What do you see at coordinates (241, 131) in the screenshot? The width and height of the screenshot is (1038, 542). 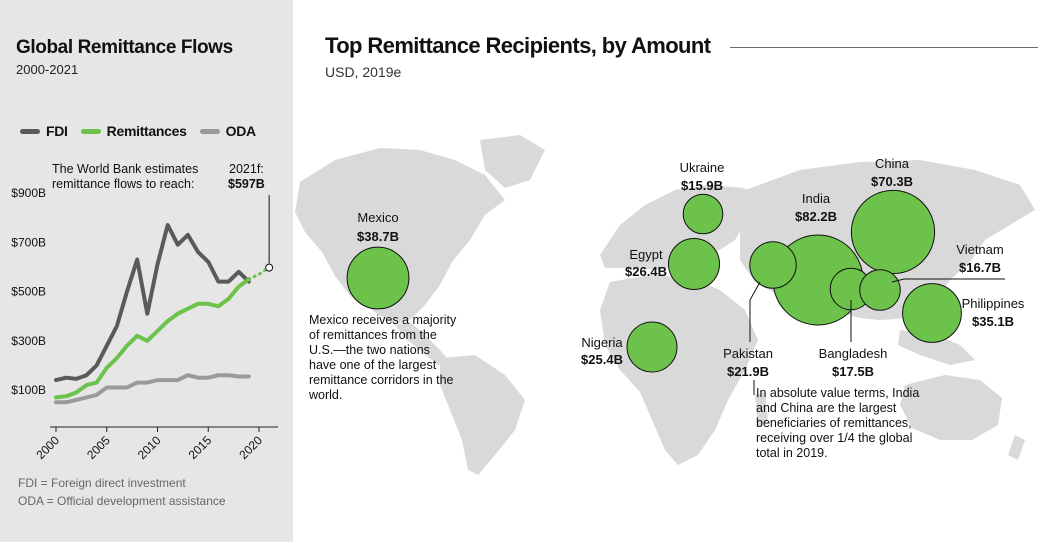 I see `legend-label-oda: ODA` at bounding box center [241, 131].